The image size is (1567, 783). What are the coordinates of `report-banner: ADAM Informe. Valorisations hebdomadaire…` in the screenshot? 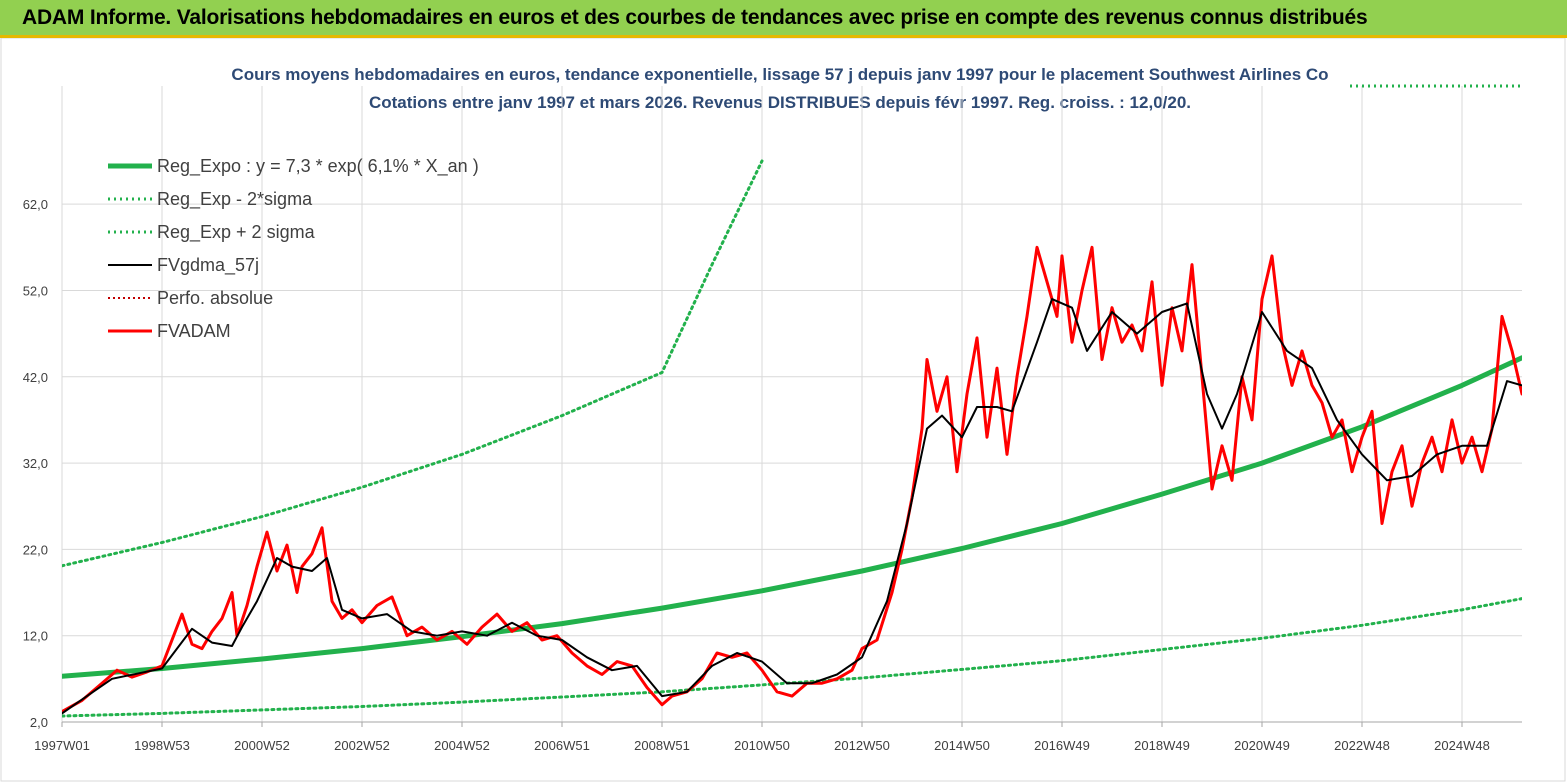 It's located at (783, 19).